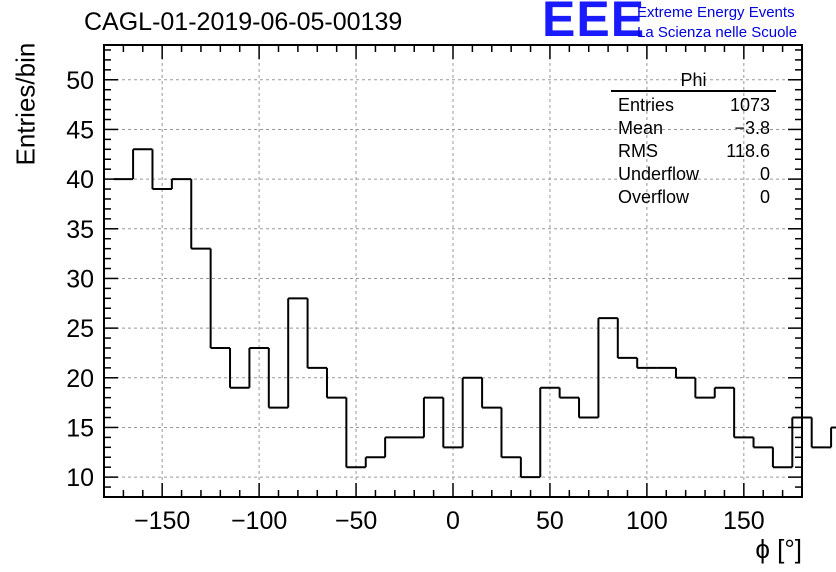 This screenshot has width=836, height=572. I want to click on stats-label: Underflow, so click(659, 174).